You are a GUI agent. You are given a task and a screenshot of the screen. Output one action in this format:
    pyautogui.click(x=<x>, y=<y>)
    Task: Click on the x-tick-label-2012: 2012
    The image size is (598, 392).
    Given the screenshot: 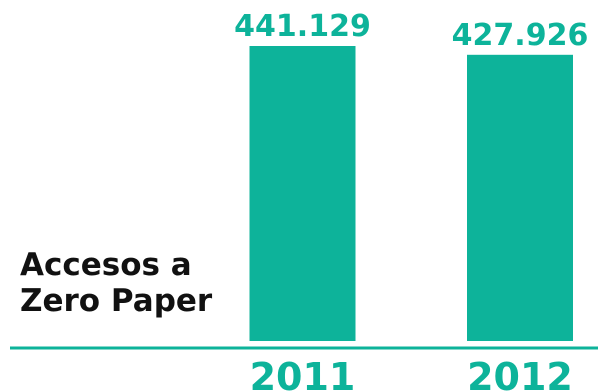 What is the action you would take?
    pyautogui.click(x=520, y=373)
    